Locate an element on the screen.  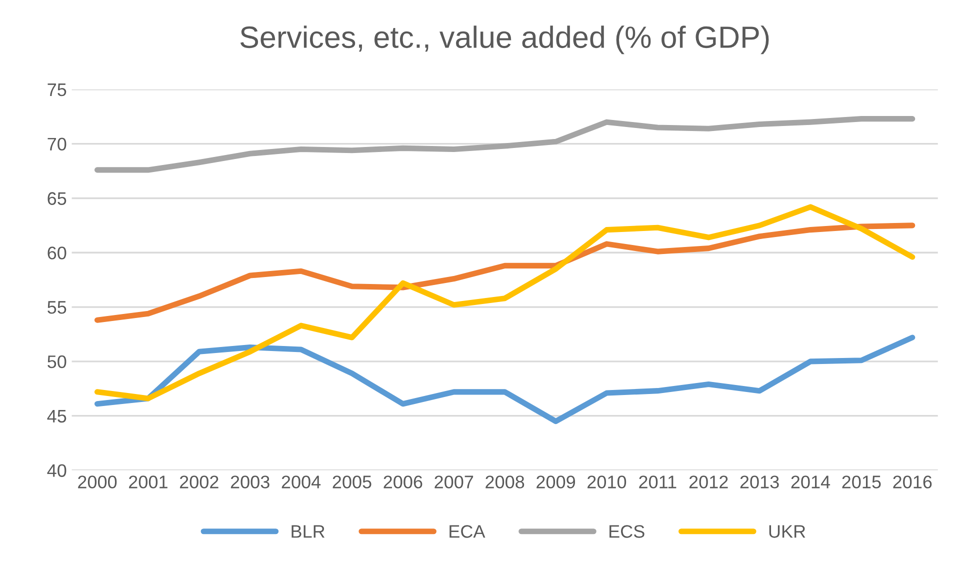
x-tick-label: 2006 is located at coordinates (403, 482).